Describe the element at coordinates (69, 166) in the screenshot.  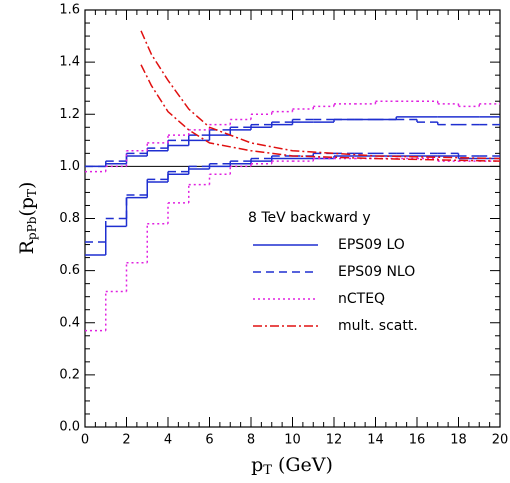
I see `y-tick-label: 1.0` at that location.